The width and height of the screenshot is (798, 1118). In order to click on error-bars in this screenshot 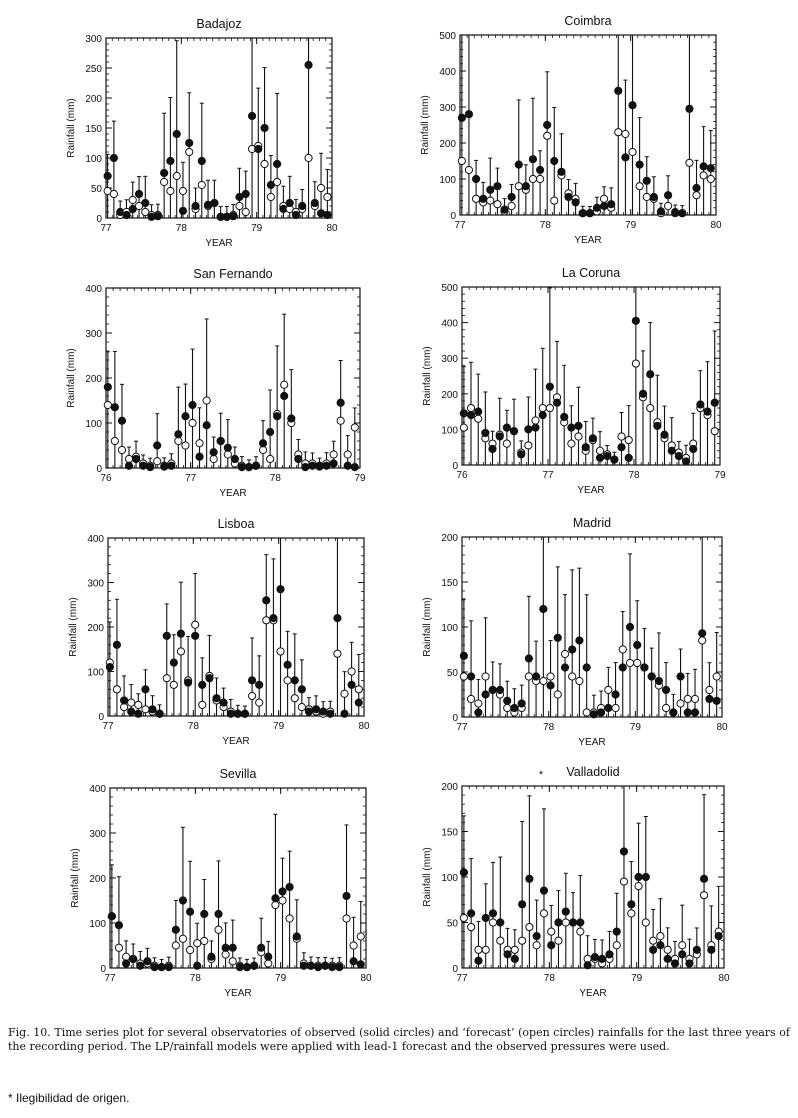, I will do `click(236, 890)`.